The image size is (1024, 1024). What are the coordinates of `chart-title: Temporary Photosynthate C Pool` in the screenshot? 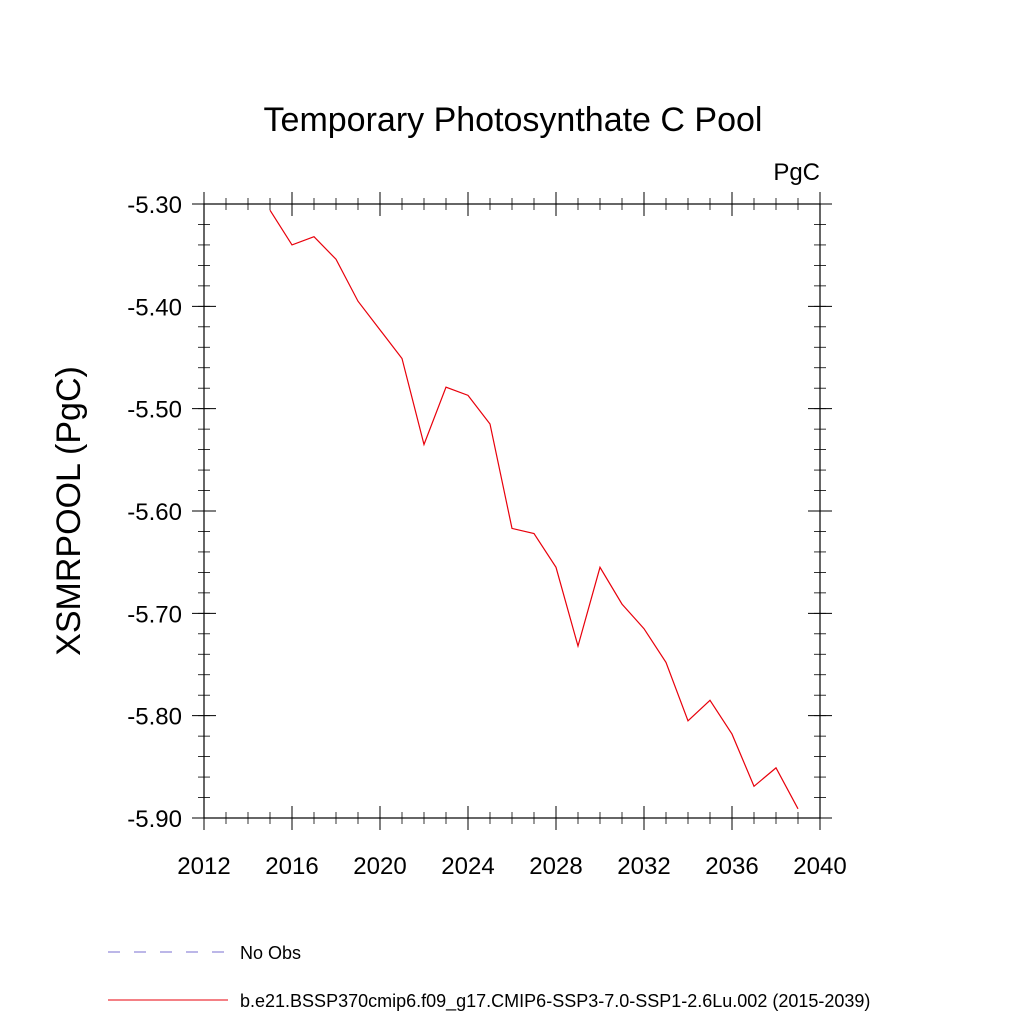 It's located at (513, 120).